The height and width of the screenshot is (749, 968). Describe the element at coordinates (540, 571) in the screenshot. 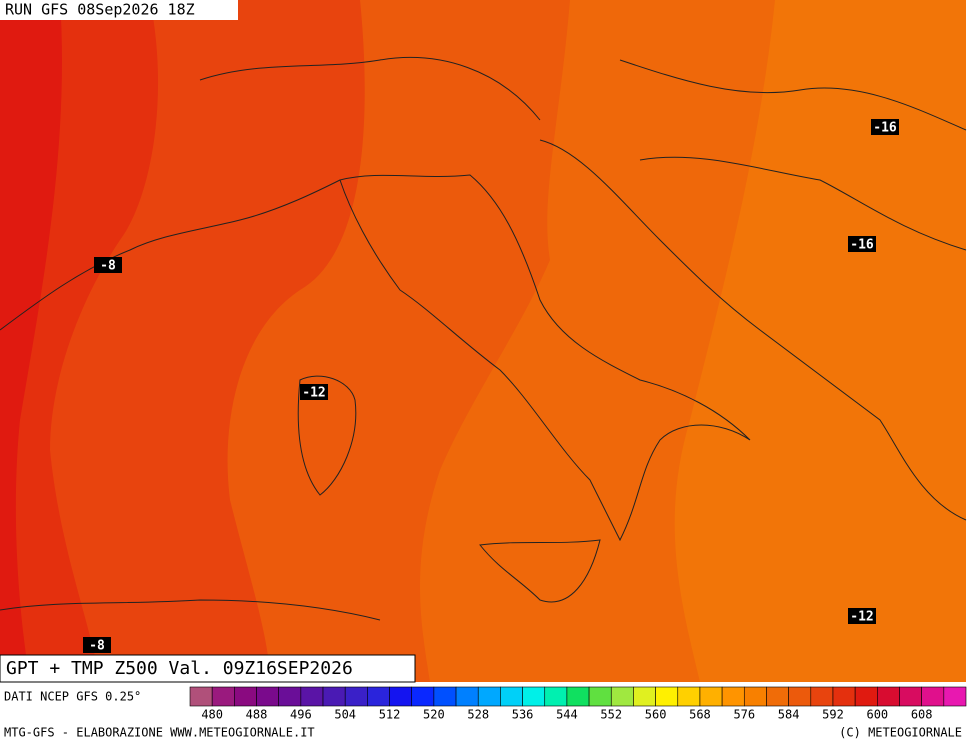

I see `sicily` at that location.